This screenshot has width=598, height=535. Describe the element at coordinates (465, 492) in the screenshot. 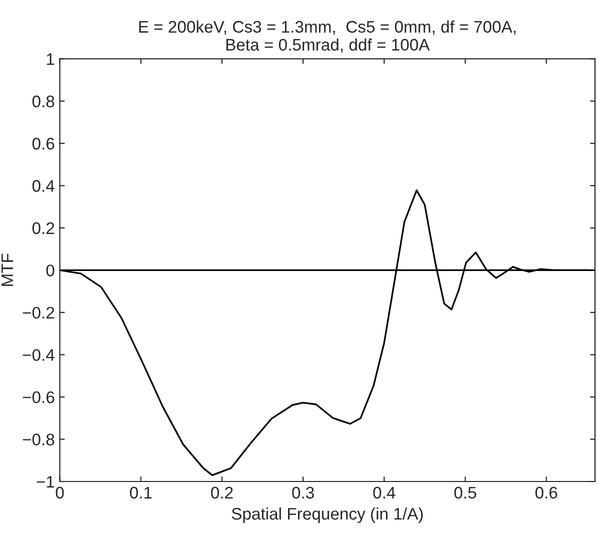

I see `x-tick-label: 0.5` at that location.